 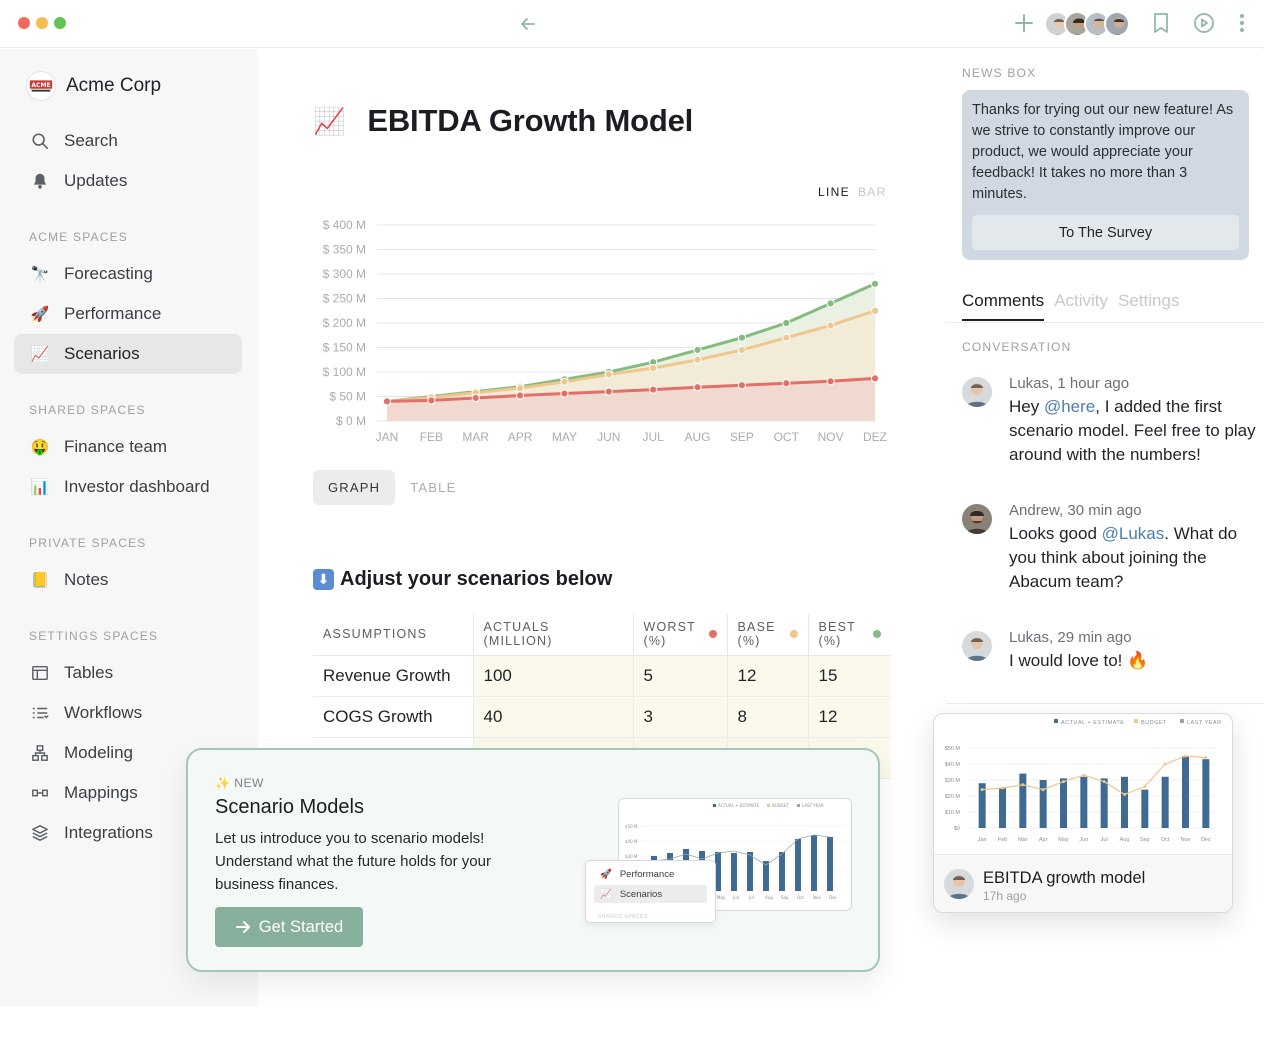 I want to click on y-tick-label: $ 200 M, so click(x=344, y=323).